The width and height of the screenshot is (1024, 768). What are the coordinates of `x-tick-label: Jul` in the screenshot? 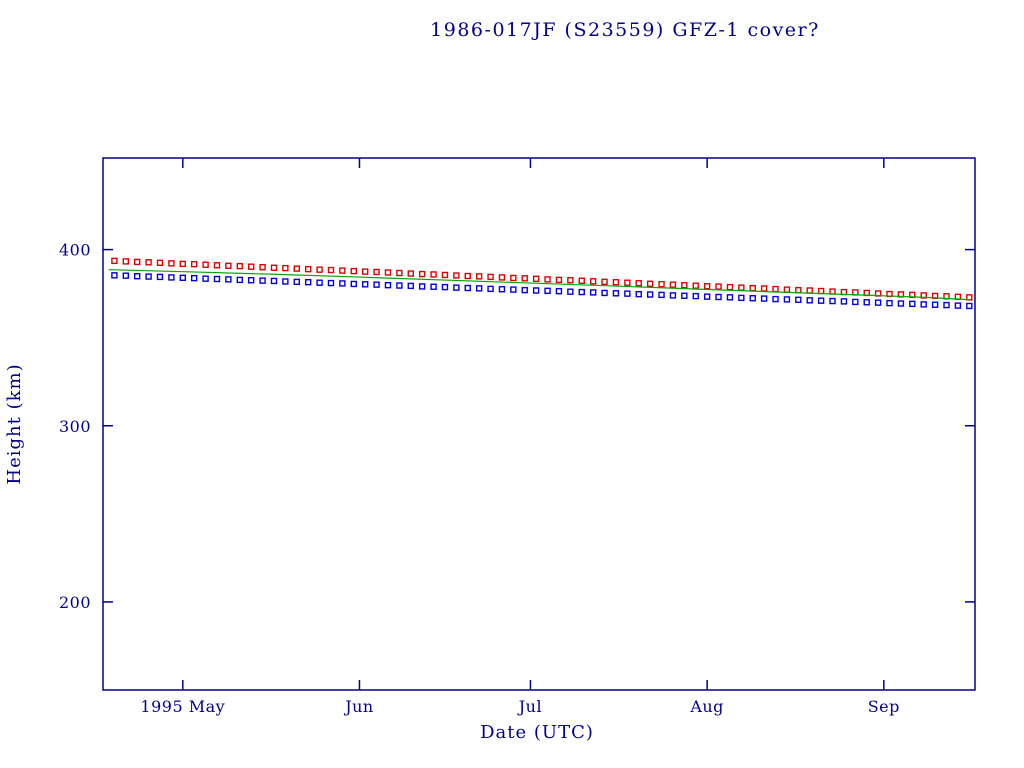 It's located at (529, 706).